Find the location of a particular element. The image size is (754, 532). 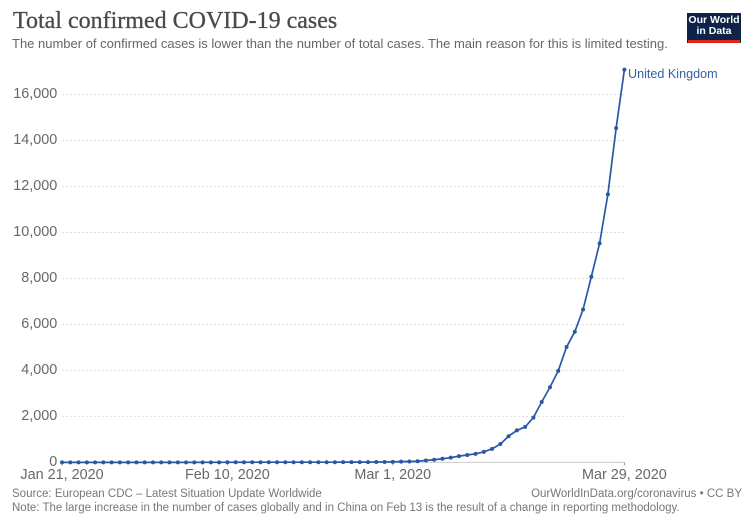

svg-text: 8,000 is located at coordinates (39, 278).